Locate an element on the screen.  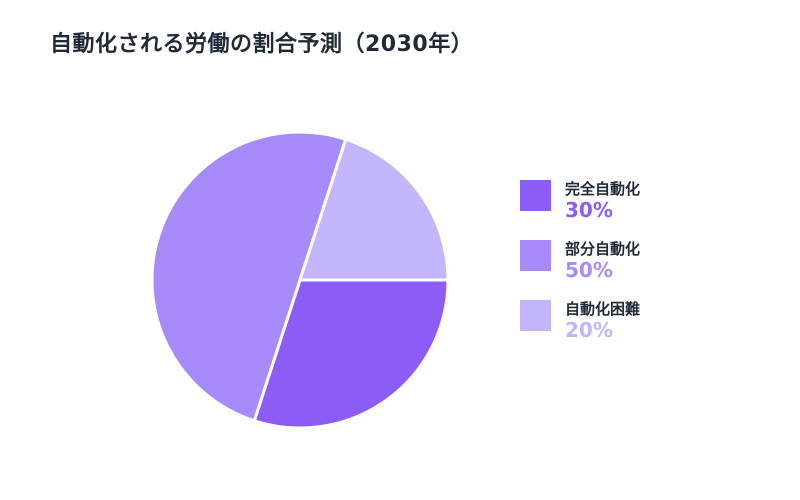
legend-label-full-automation: 完全自動化 is located at coordinates (603, 189).